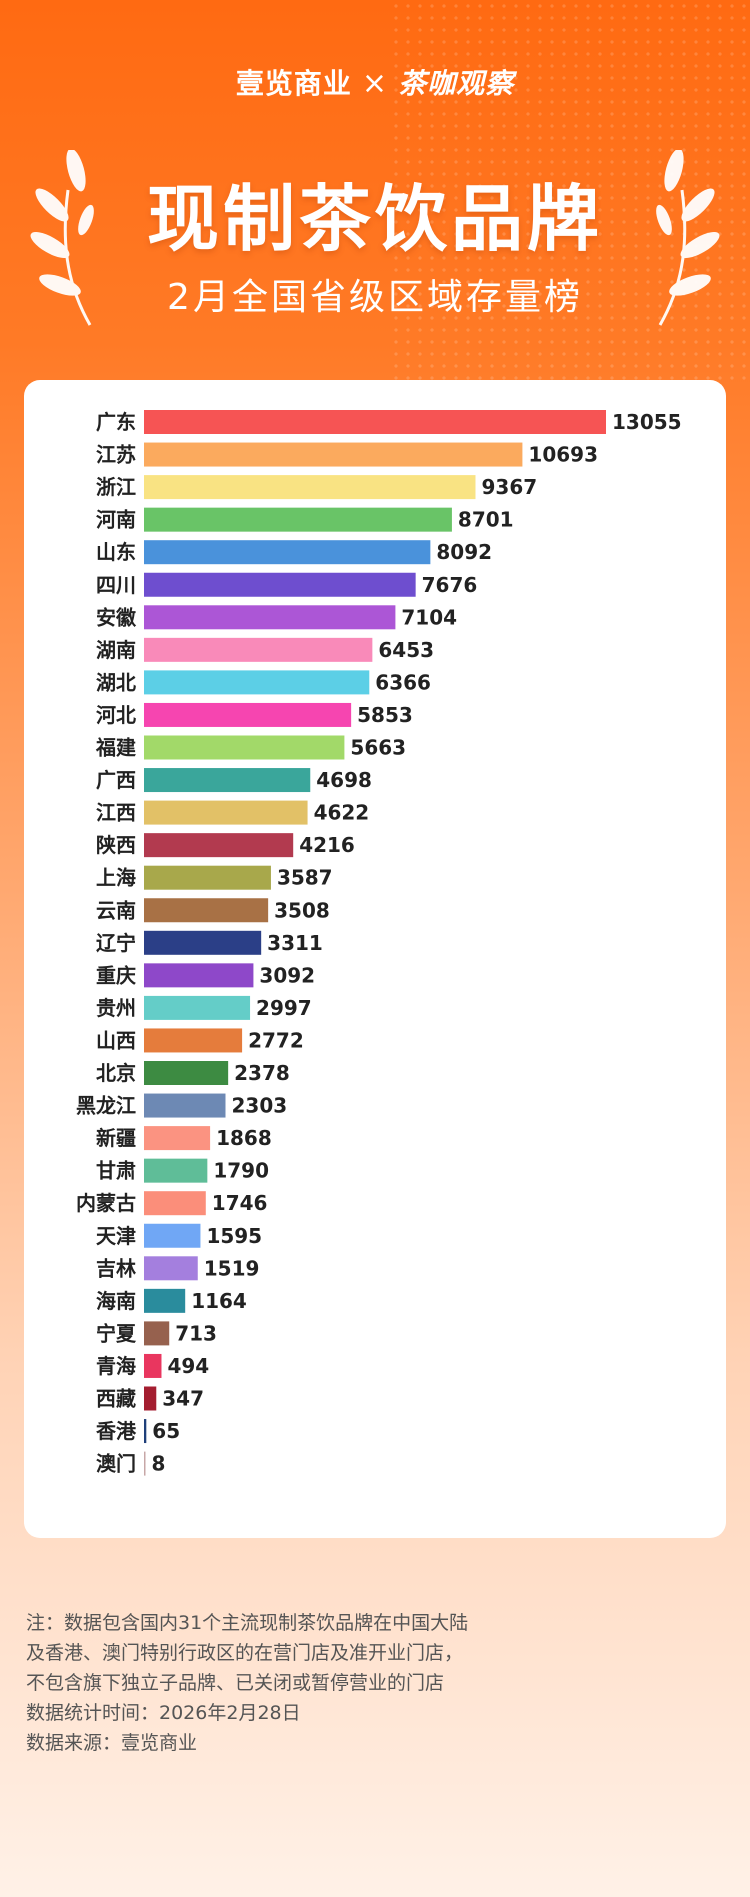 This screenshot has width=750, height=1897. What do you see at coordinates (305, 878) in the screenshot?
I see `value-label: 3587` at bounding box center [305, 878].